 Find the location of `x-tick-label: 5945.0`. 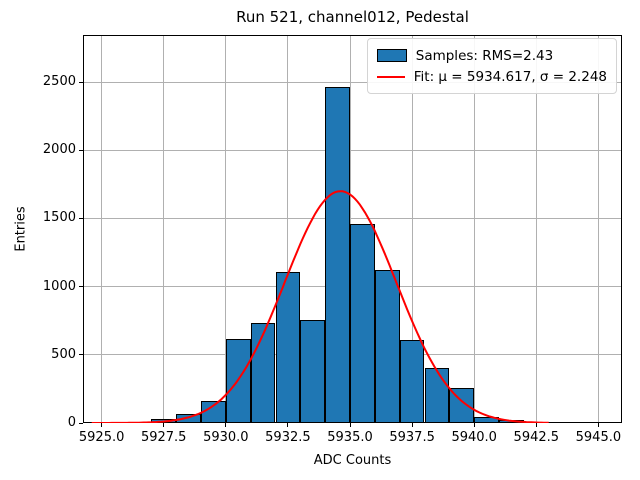

x-tick-label: 5945.0 is located at coordinates (598, 437).